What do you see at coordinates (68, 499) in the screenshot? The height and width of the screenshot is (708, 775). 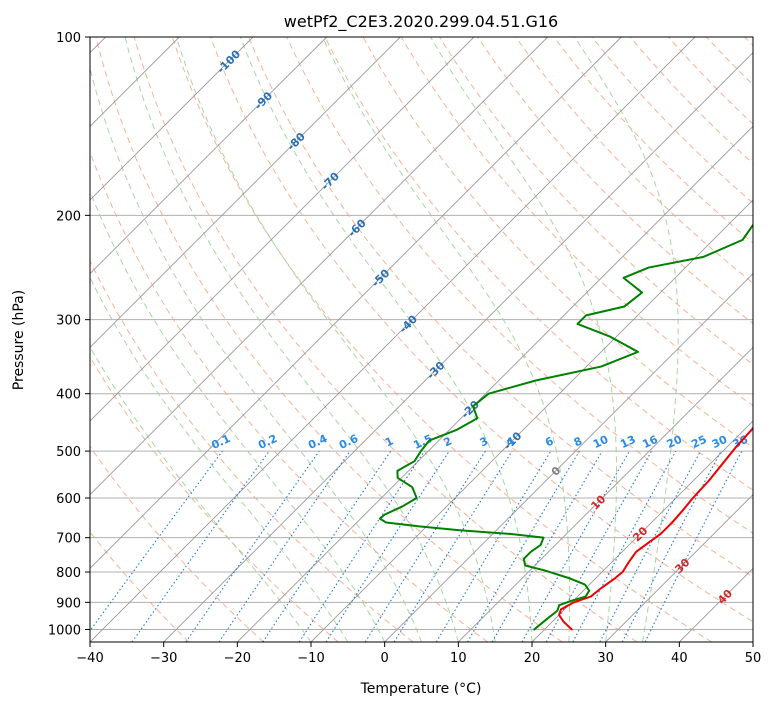 I see `y-tick-label: 600` at bounding box center [68, 499].